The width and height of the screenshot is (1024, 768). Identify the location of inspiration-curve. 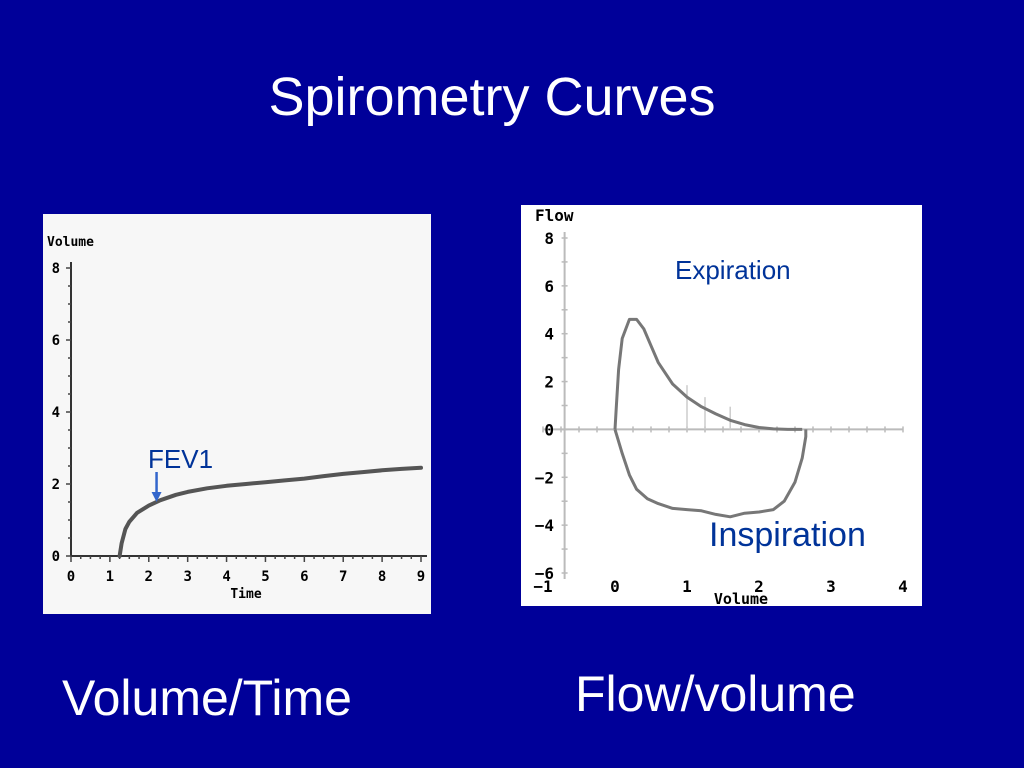
(710, 473).